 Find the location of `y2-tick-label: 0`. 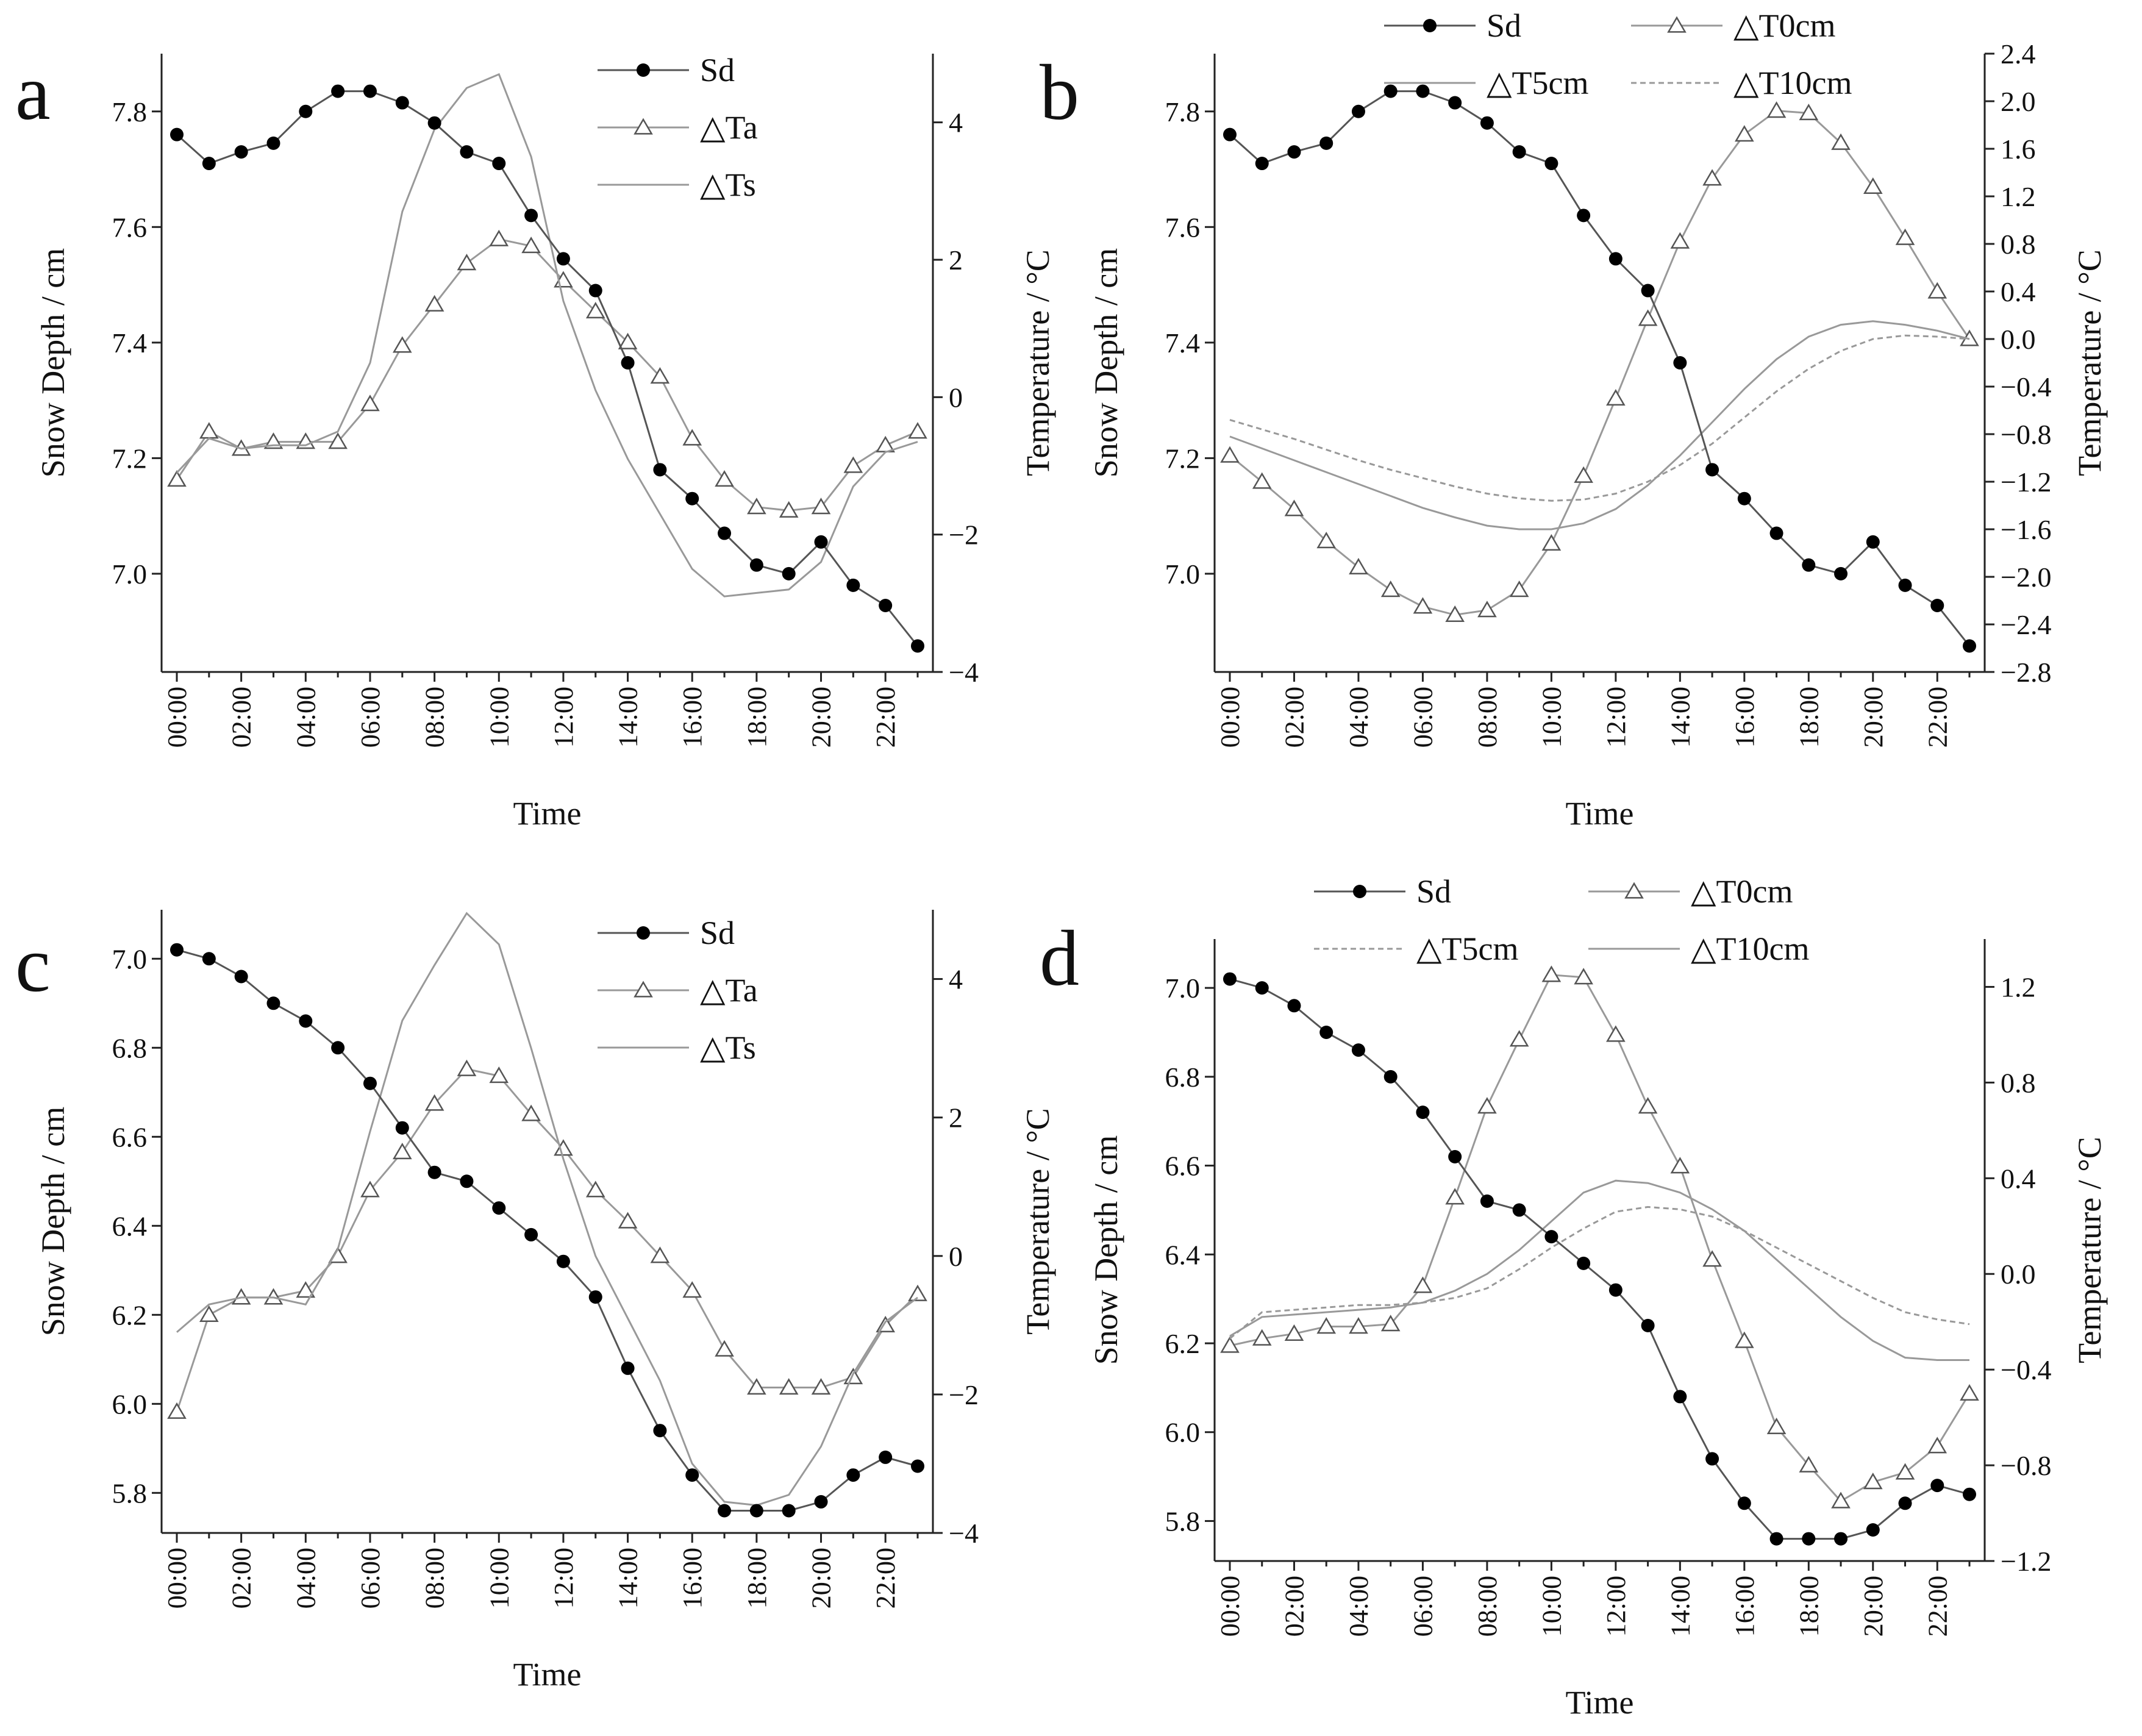

y2-tick-label: 0 is located at coordinates (956, 397).